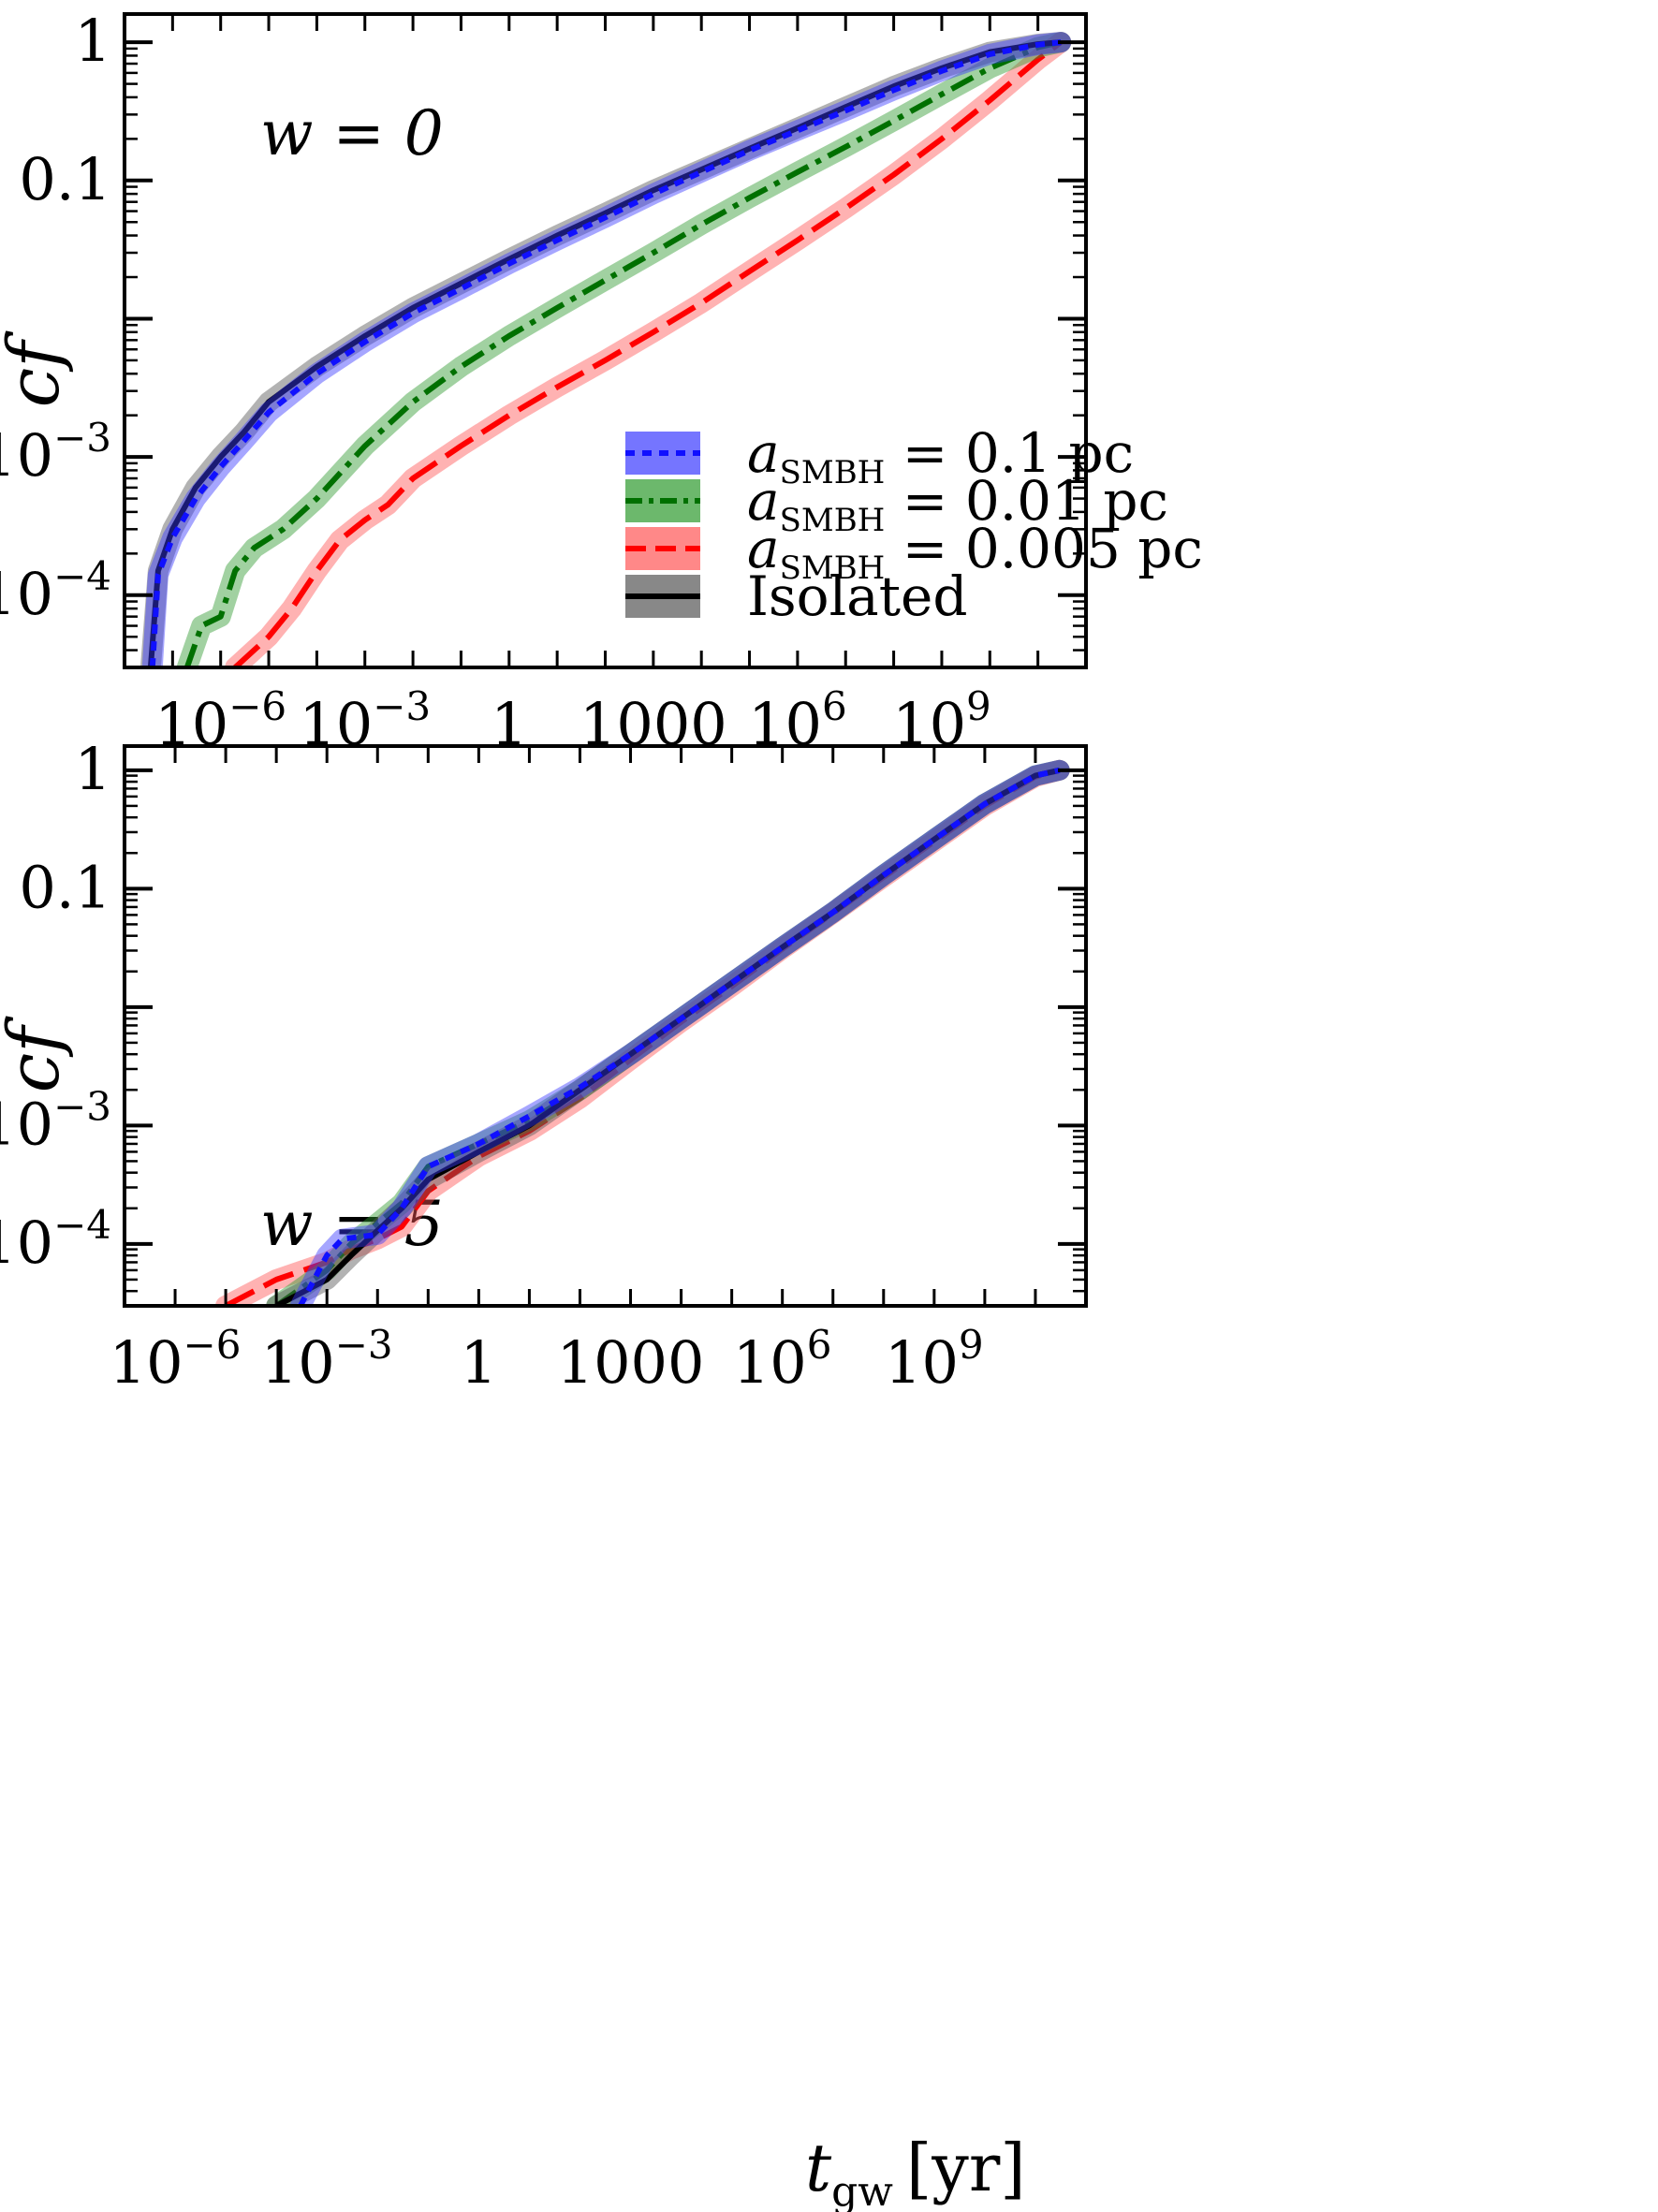 This screenshot has height=2212, width=1658. What do you see at coordinates (934, 1359) in the screenshot?
I see `x-tick-label: 10⁹` at bounding box center [934, 1359].